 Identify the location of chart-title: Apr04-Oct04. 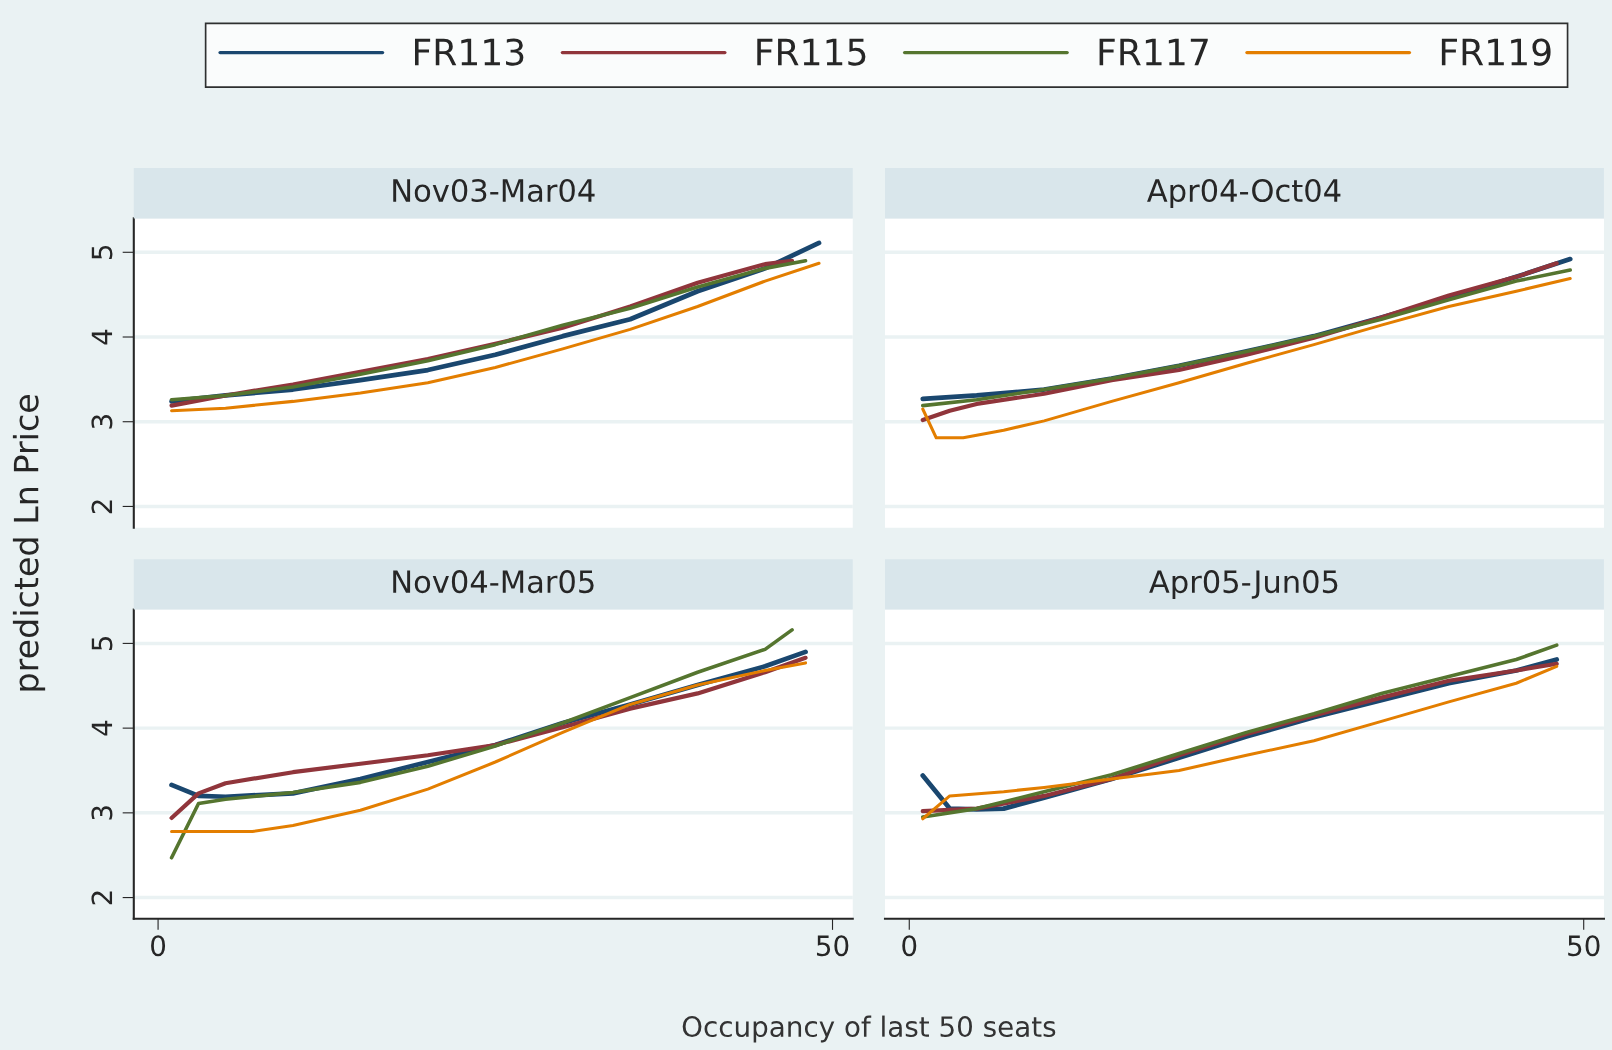
(1244, 193).